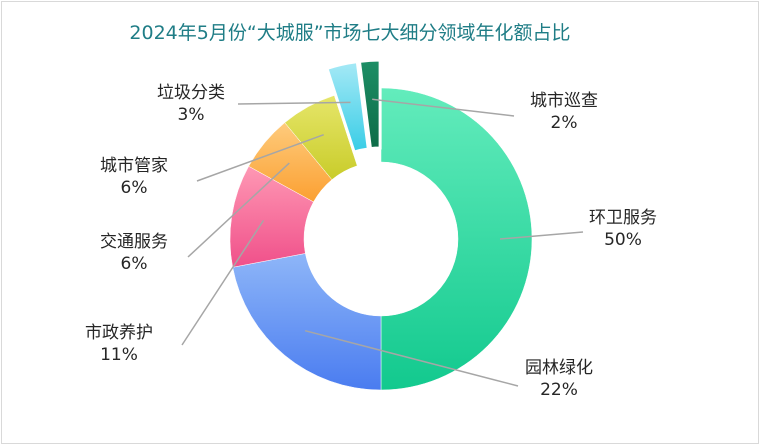 This screenshot has height=447, width=762. Describe the element at coordinates (541, 235) in the screenshot. I see `leader-line-环卫服务` at that location.